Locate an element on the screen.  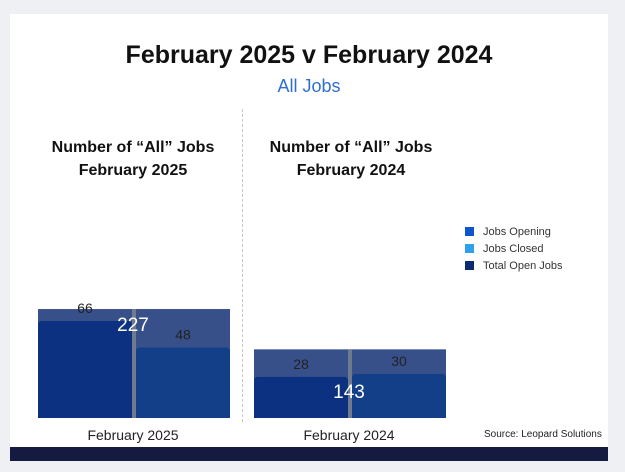
panel-divider is located at coordinates (242, 265).